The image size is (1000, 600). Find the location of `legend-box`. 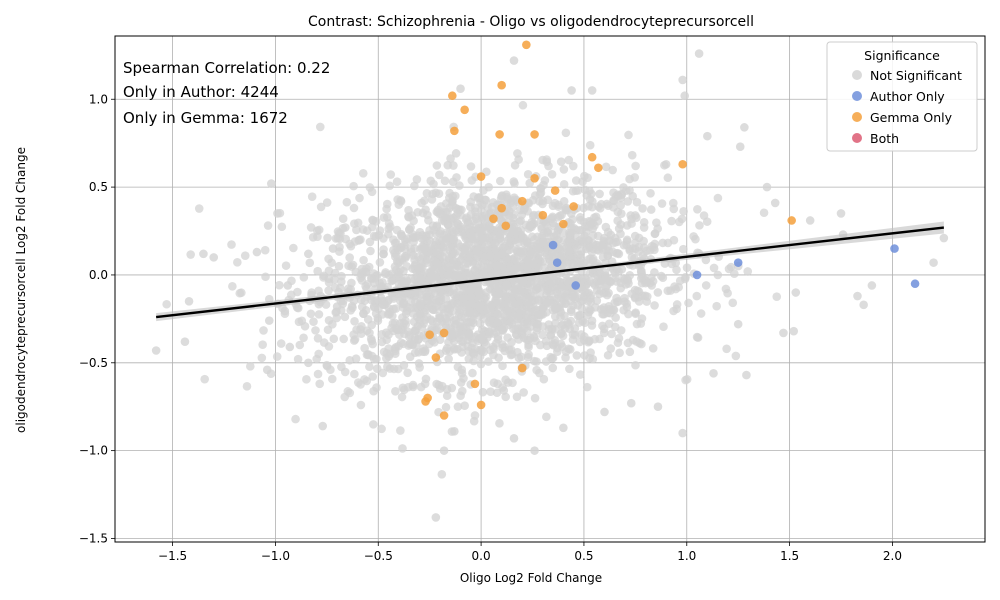

legend-box is located at coordinates (902, 96).